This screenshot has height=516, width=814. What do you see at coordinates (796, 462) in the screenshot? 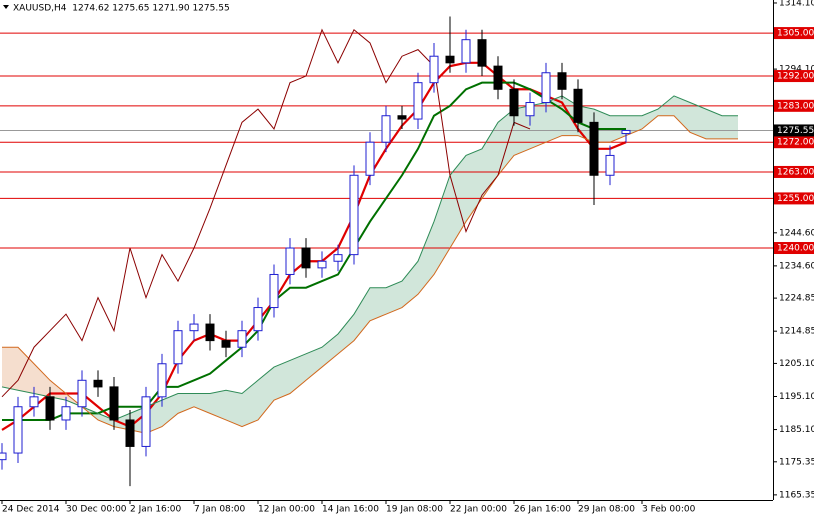
I see `y-tick-label: 1175.35` at bounding box center [796, 462].